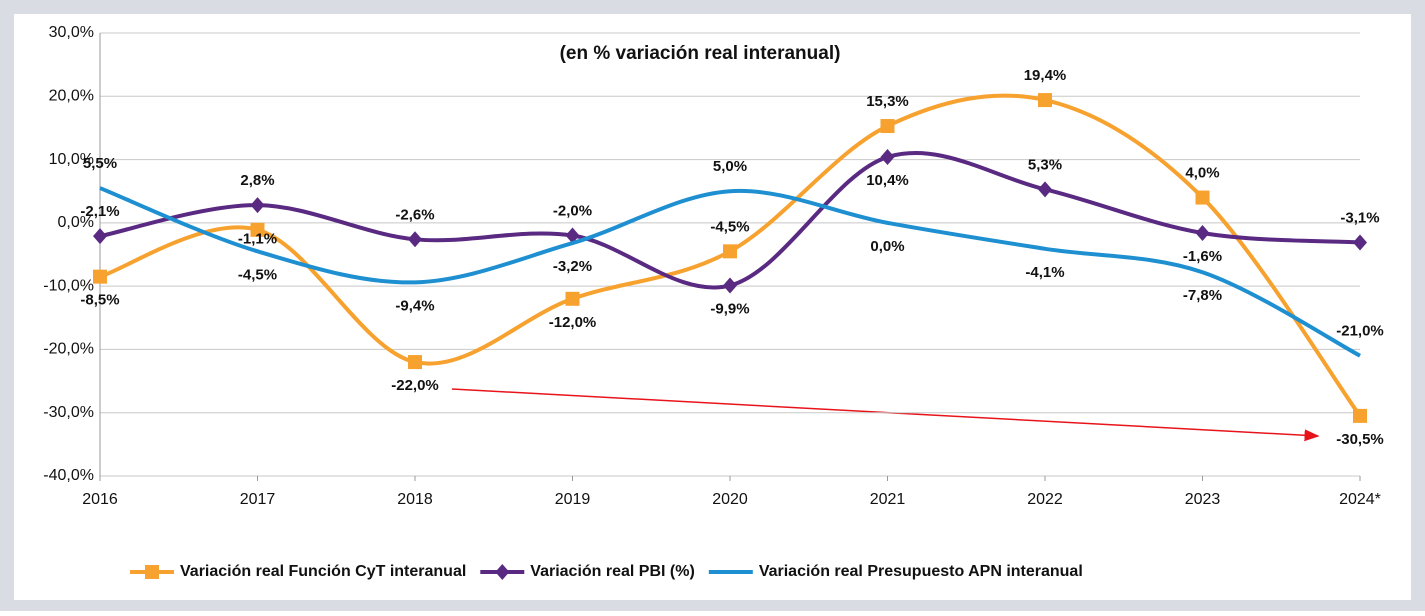  I want to click on data-label: -4,1%, so click(1044, 272).